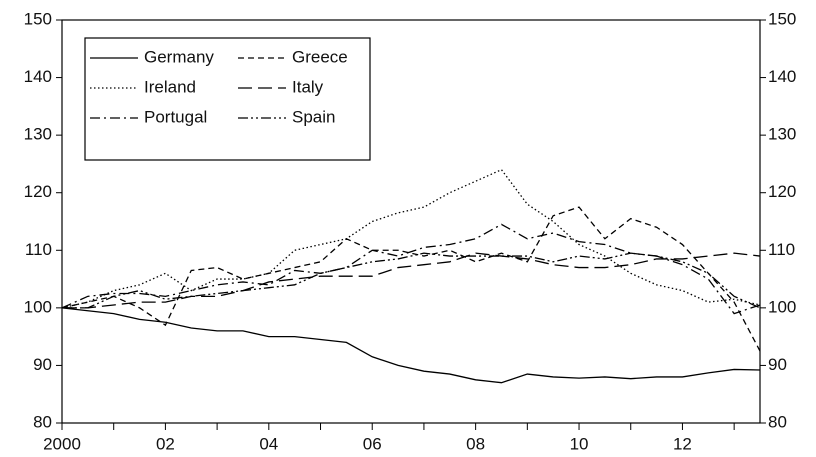  Describe the element at coordinates (782, 306) in the screenshot. I see `y2-tick-label: 100` at that location.